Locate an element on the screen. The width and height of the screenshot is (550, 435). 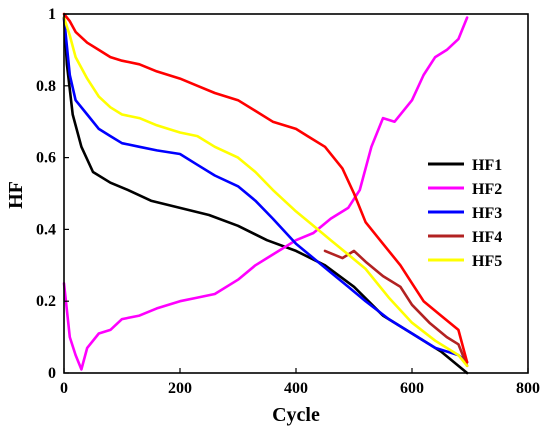
legend-label-hf3: HF3 is located at coordinates (487, 213).